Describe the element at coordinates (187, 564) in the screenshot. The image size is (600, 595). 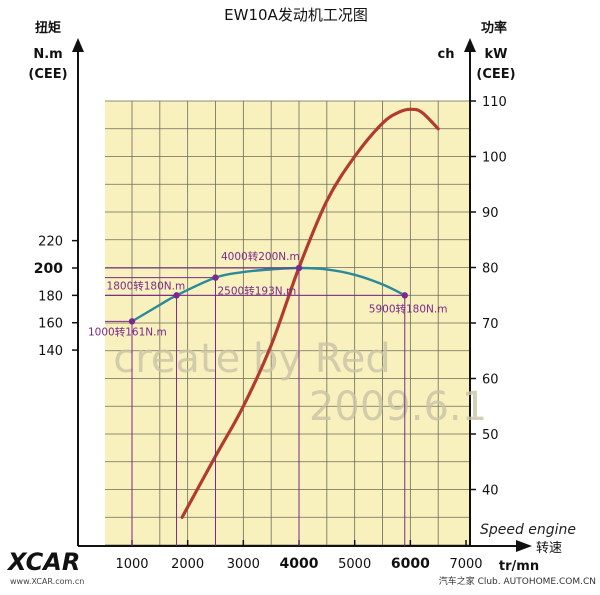
I see `x-axis-tick-label: 2000` at that location.